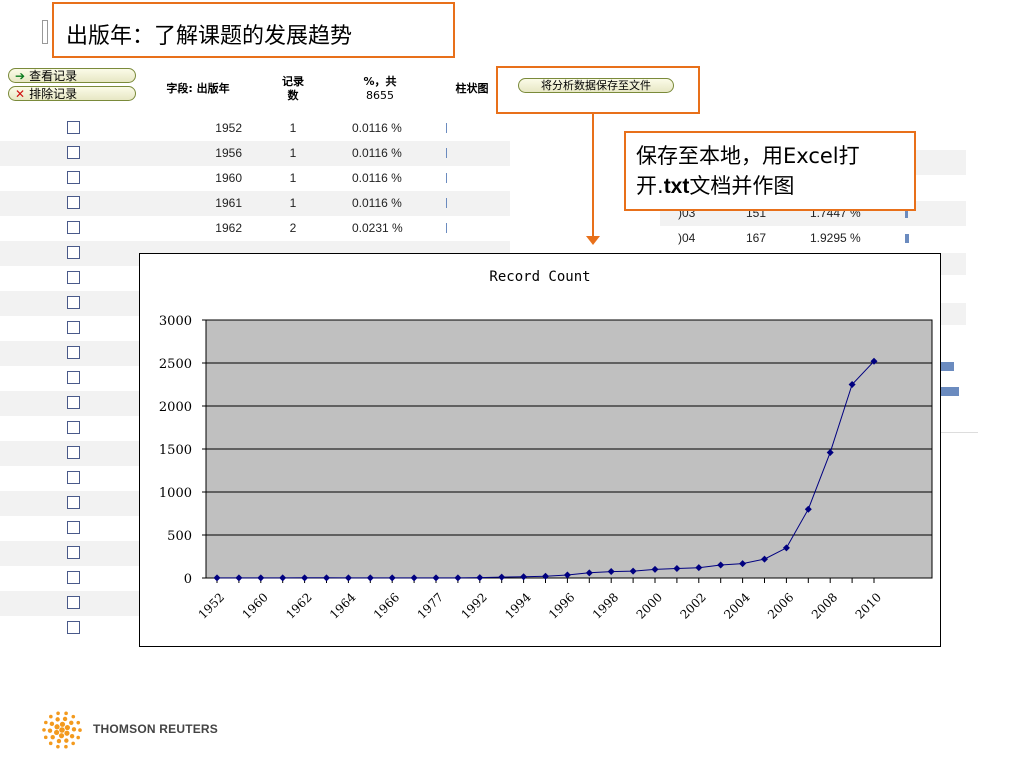 Image resolution: width=1024 pixels, height=768 pixels. I want to click on x-tick-label: 2008, so click(824, 605).